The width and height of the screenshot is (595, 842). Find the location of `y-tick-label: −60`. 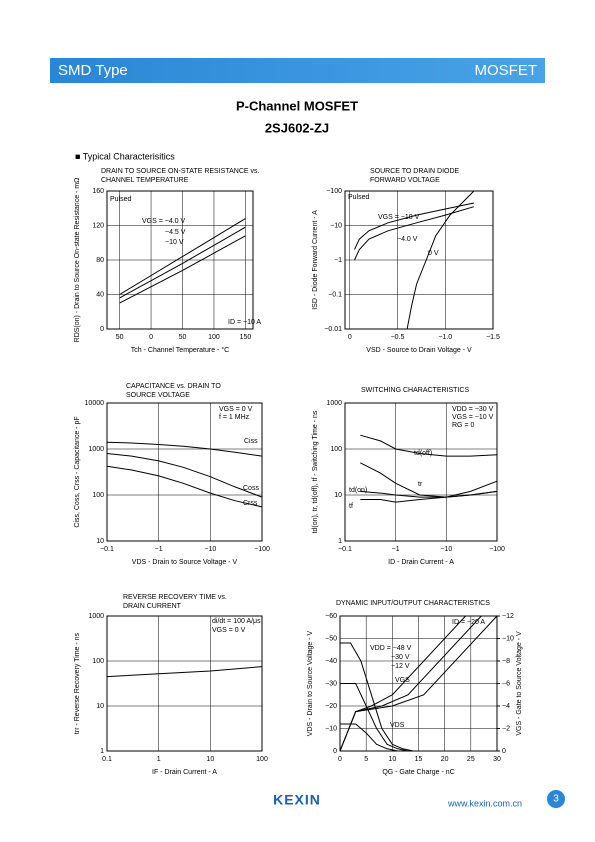

y-tick-label: −60 is located at coordinates (331, 616).